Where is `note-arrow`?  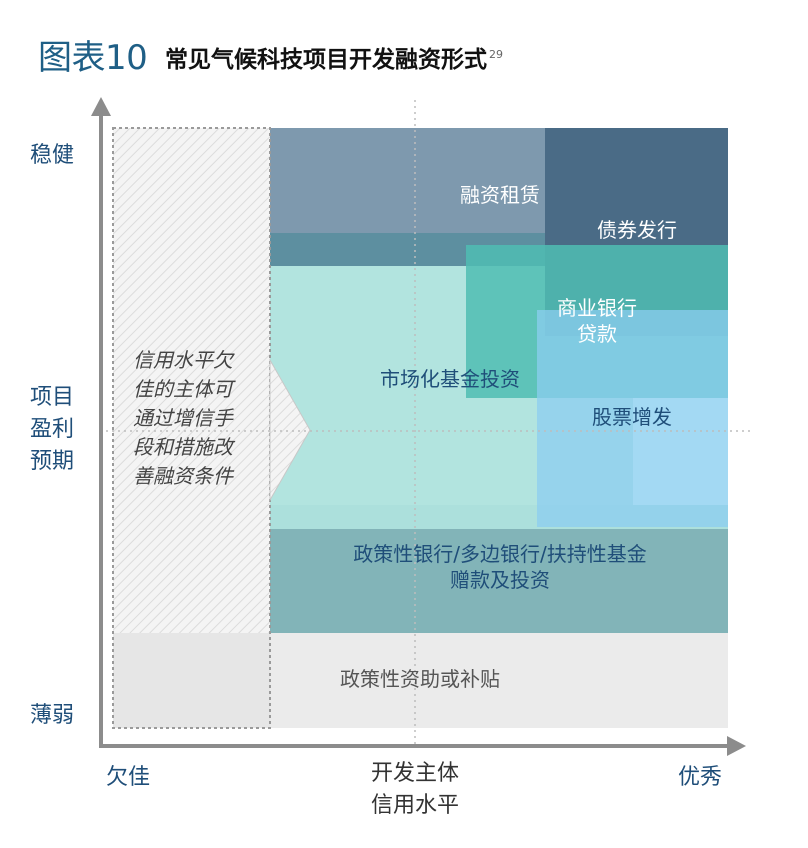 note-arrow is located at coordinates (290, 430).